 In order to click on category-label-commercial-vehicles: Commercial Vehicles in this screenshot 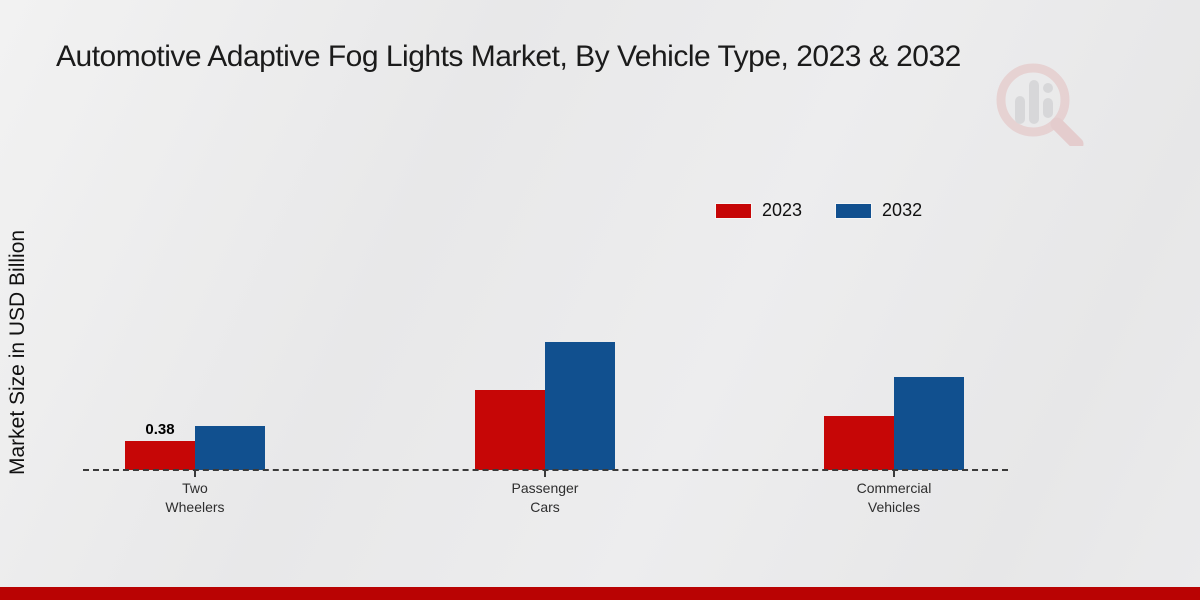, I will do `click(894, 497)`.